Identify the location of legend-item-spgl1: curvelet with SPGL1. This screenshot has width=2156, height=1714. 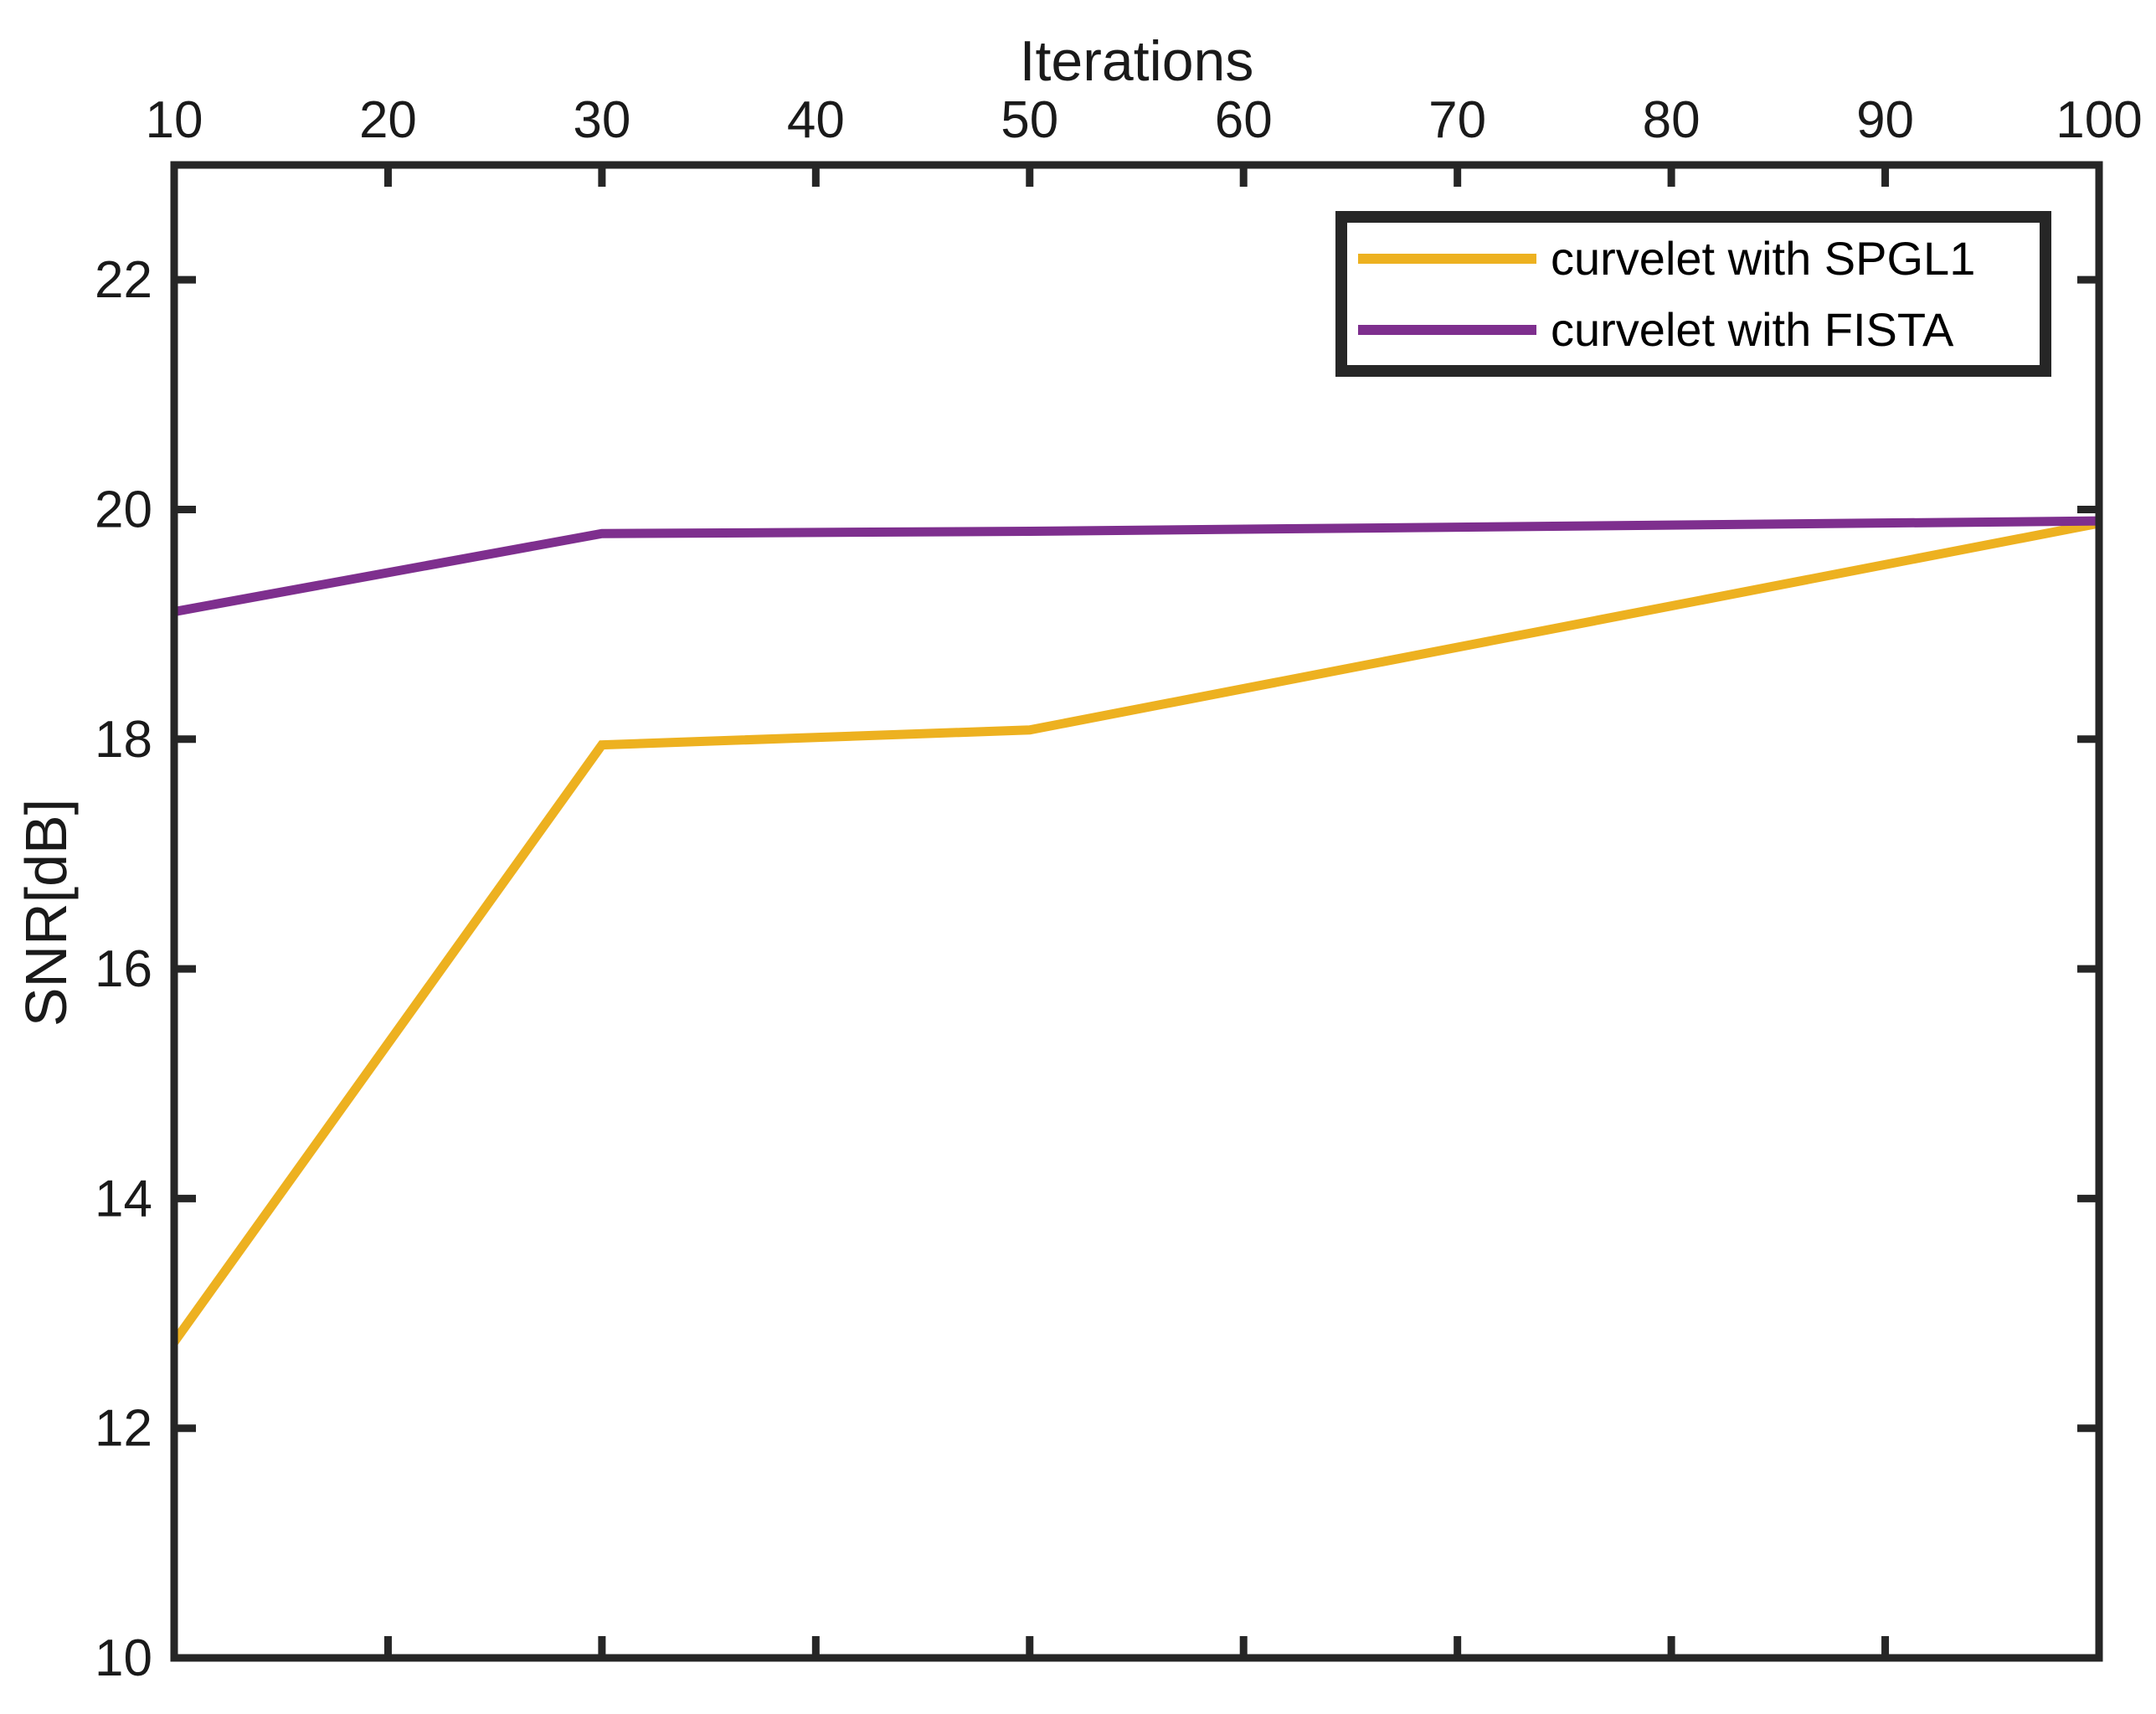
(1693, 258).